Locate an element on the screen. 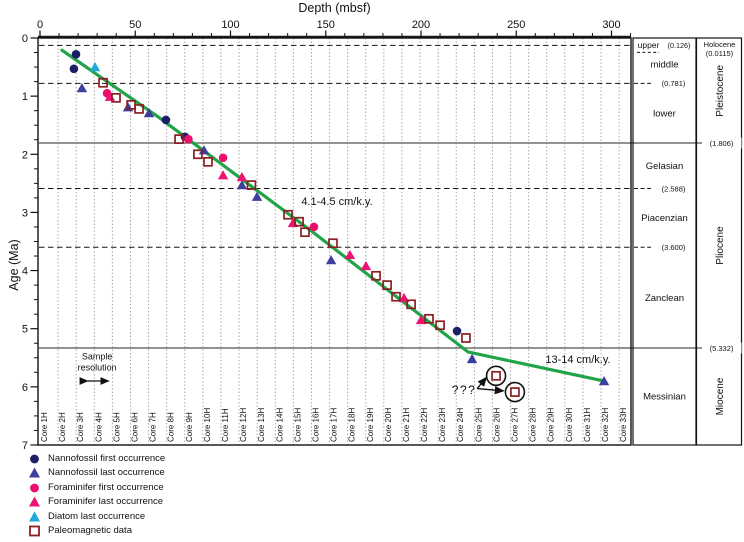 The image size is (744, 542). core-label: Core 14H is located at coordinates (279, 425).